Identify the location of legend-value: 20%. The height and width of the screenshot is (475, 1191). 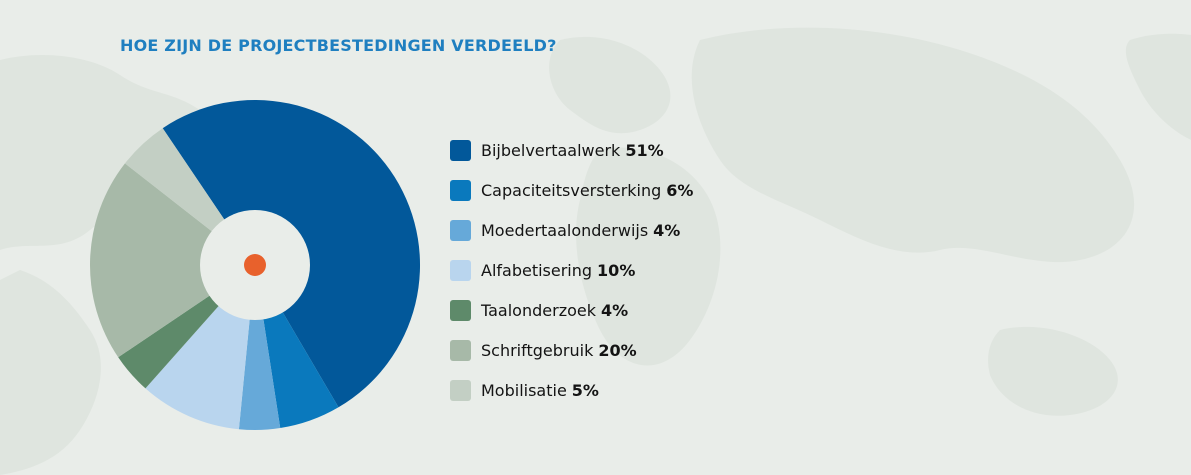
(617, 350).